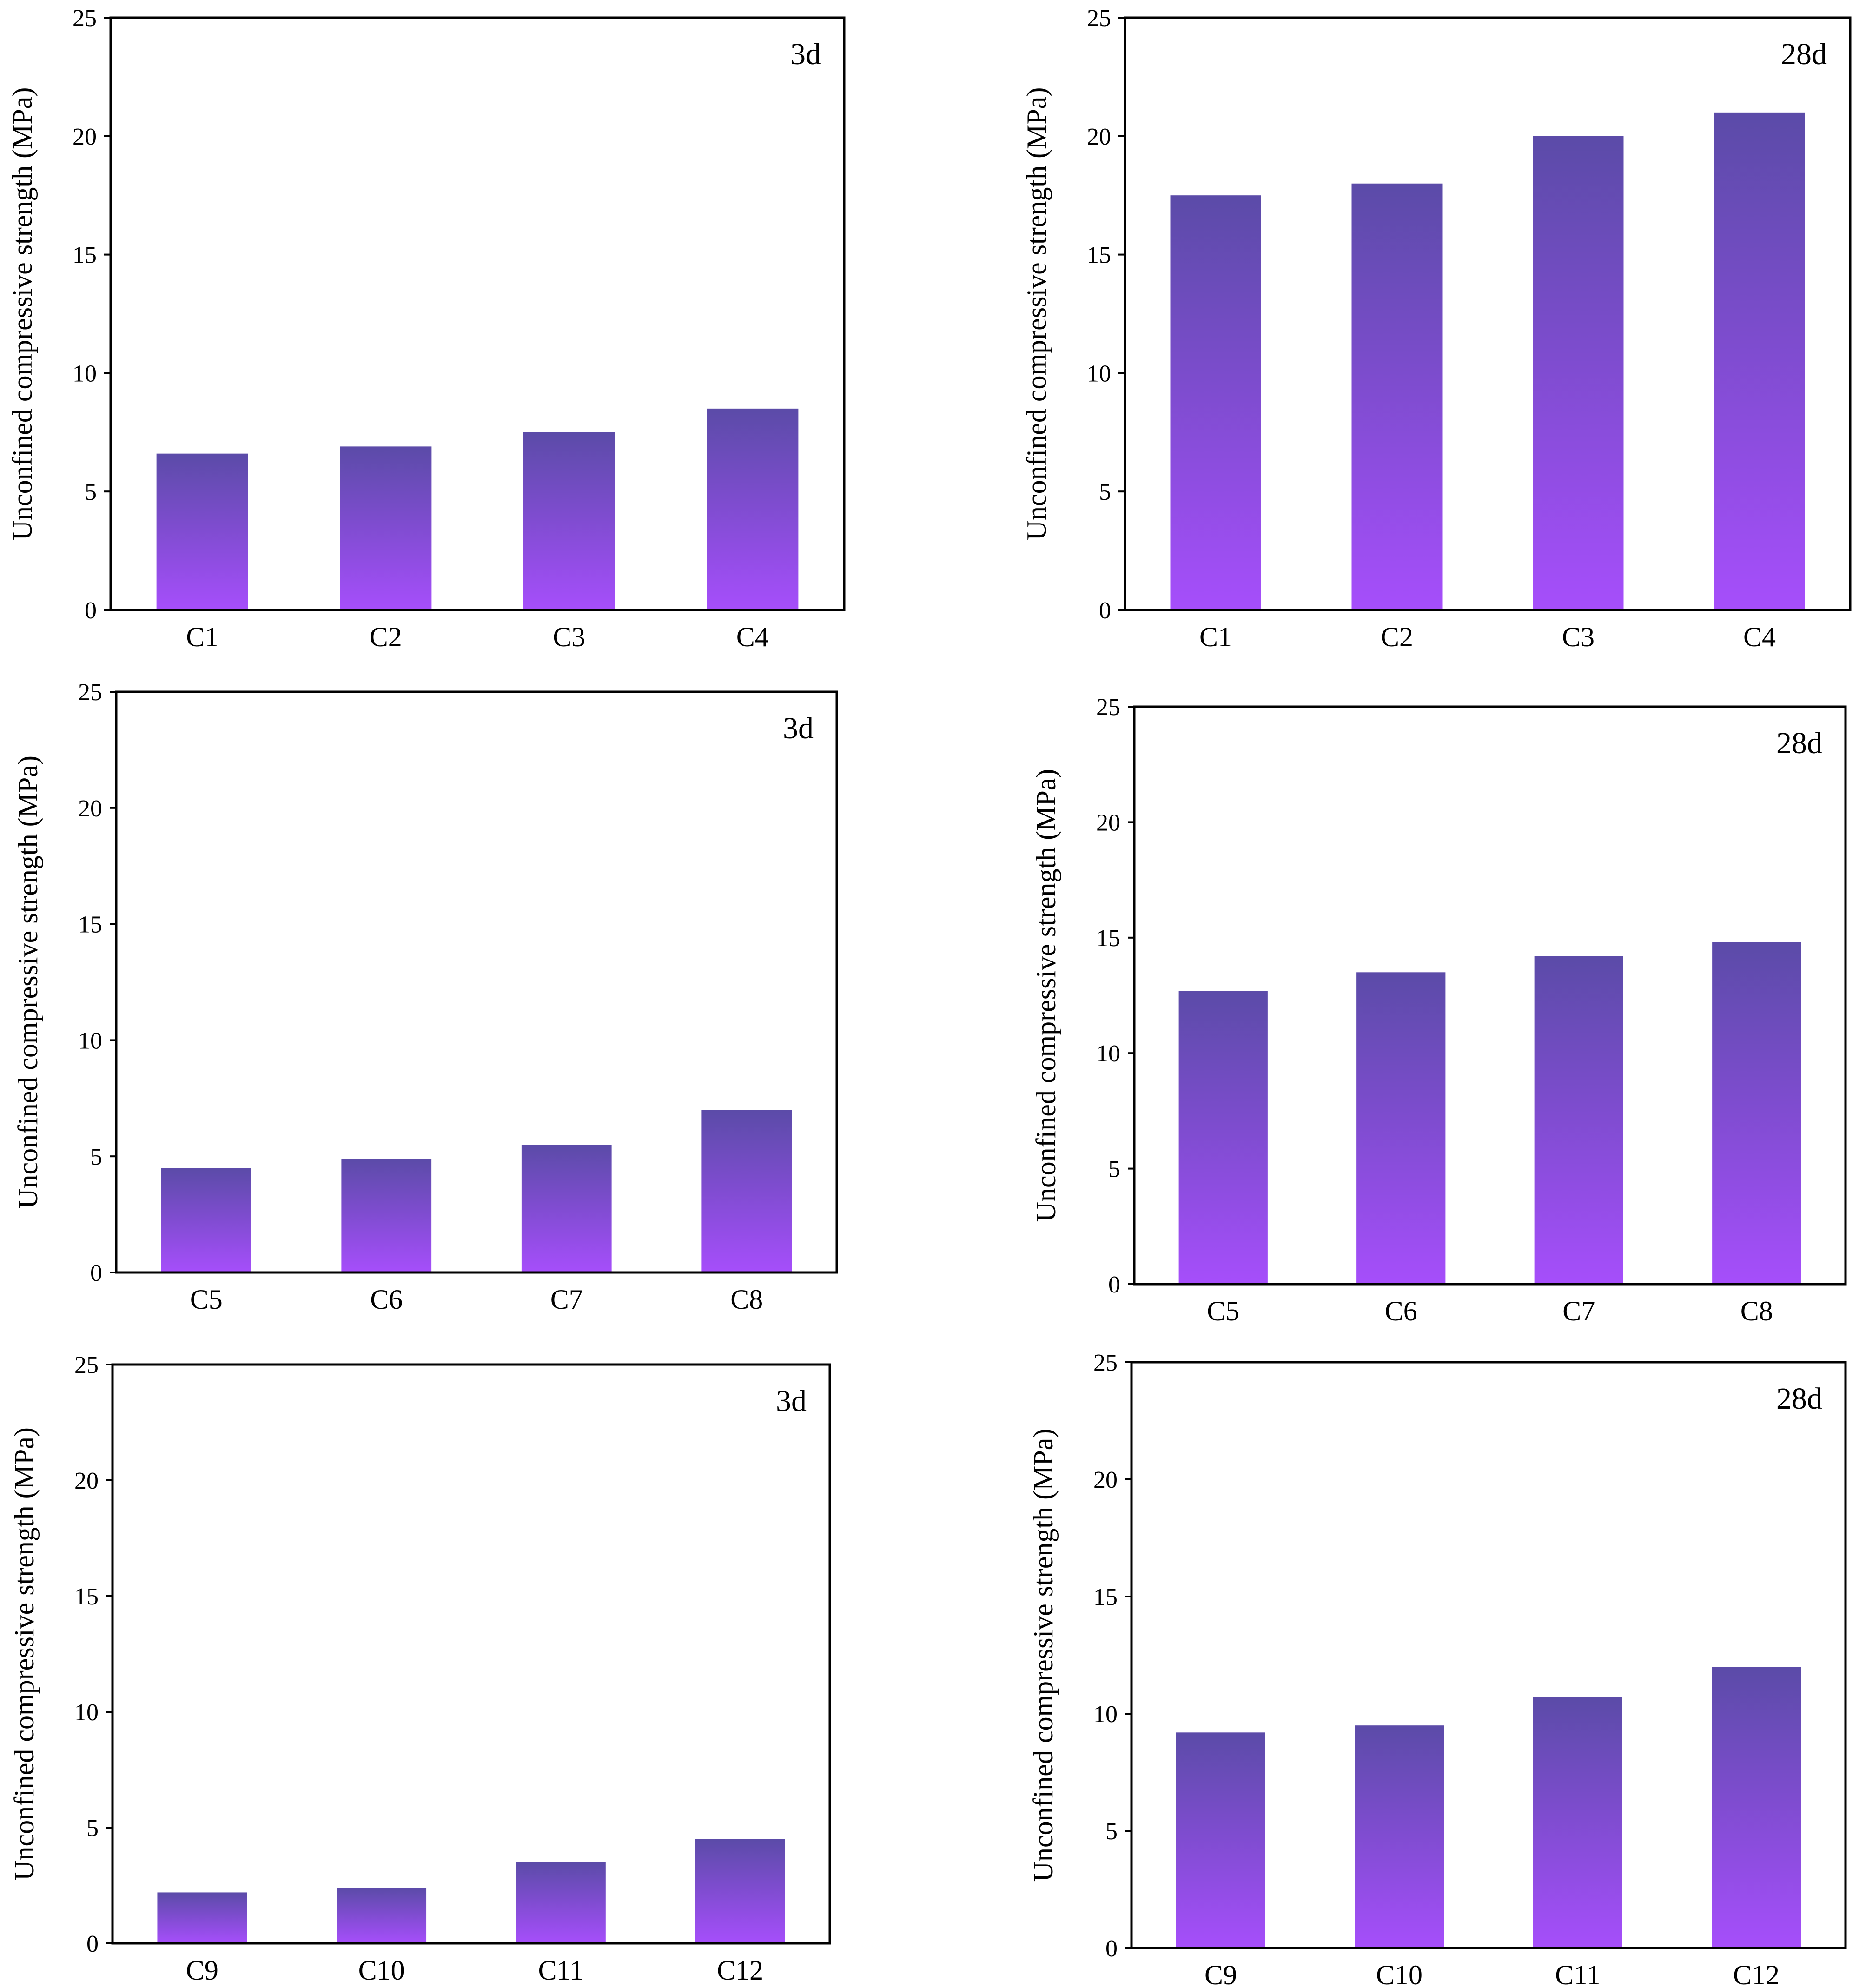 The width and height of the screenshot is (1866, 1988). Describe the element at coordinates (1401, 1311) in the screenshot. I see `x-tick-label: C6` at that location.